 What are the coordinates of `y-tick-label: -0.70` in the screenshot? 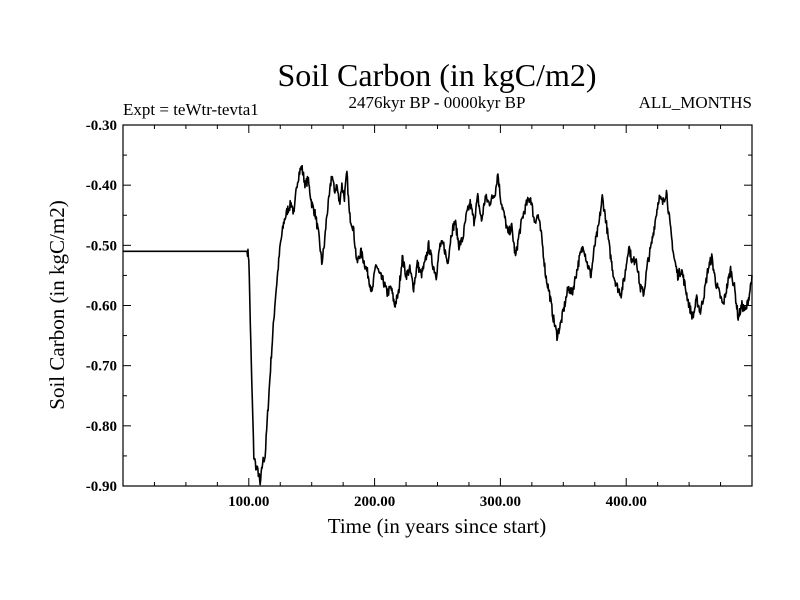 It's located at (101, 367).